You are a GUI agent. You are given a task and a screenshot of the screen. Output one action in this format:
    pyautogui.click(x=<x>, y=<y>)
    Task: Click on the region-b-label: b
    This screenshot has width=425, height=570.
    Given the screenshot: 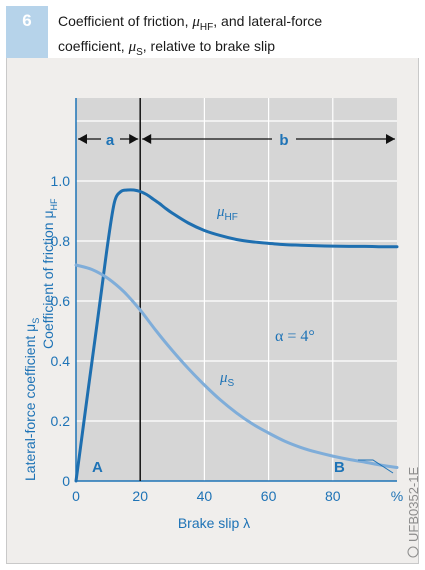 What is the action you would take?
    pyautogui.click(x=283, y=140)
    